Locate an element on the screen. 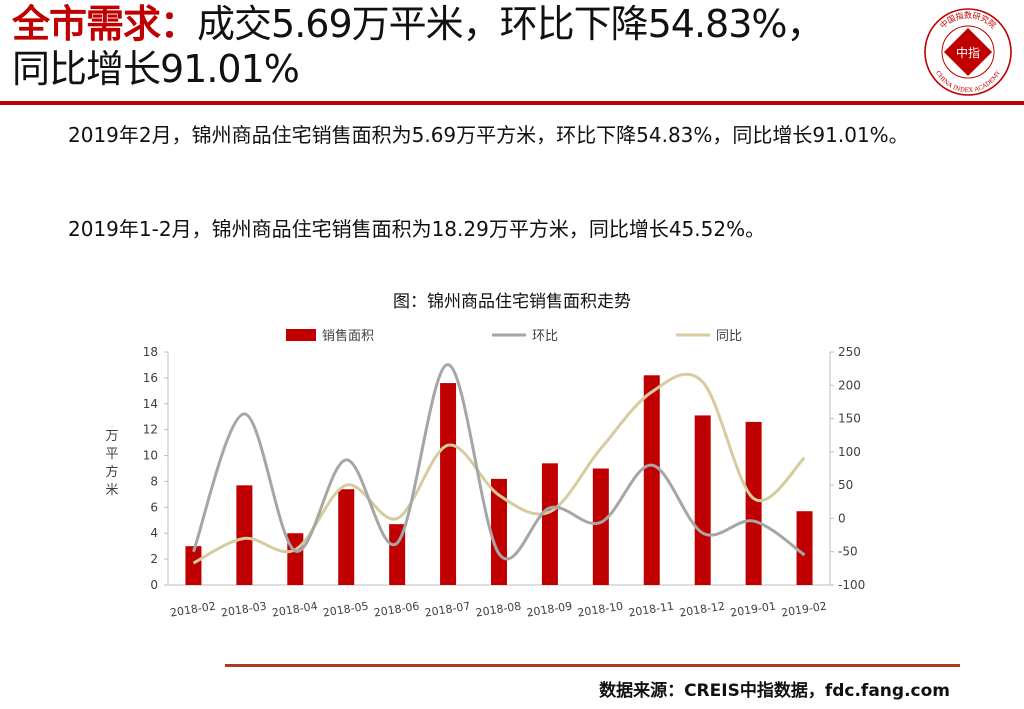  legend-label-mom: 环比 is located at coordinates (545, 336).